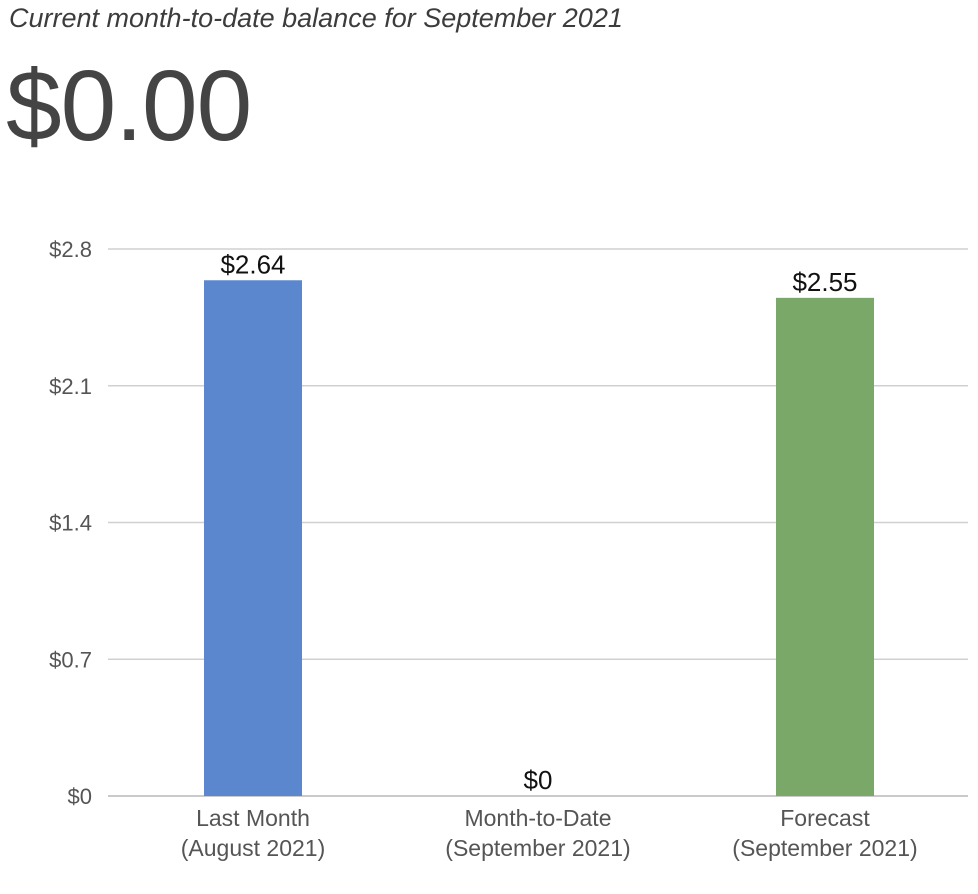 The height and width of the screenshot is (894, 978). What do you see at coordinates (70, 386) in the screenshot?
I see `y-tick-label: $2.1` at bounding box center [70, 386].